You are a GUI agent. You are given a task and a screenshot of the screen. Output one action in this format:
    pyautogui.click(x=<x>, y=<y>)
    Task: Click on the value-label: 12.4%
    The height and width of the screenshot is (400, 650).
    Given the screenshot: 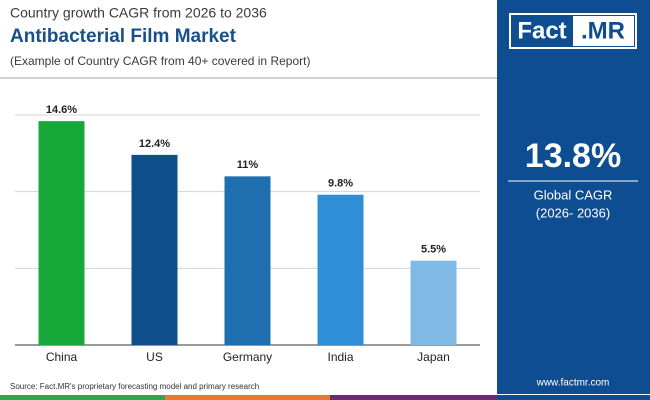 What is the action you would take?
    pyautogui.click(x=154, y=144)
    